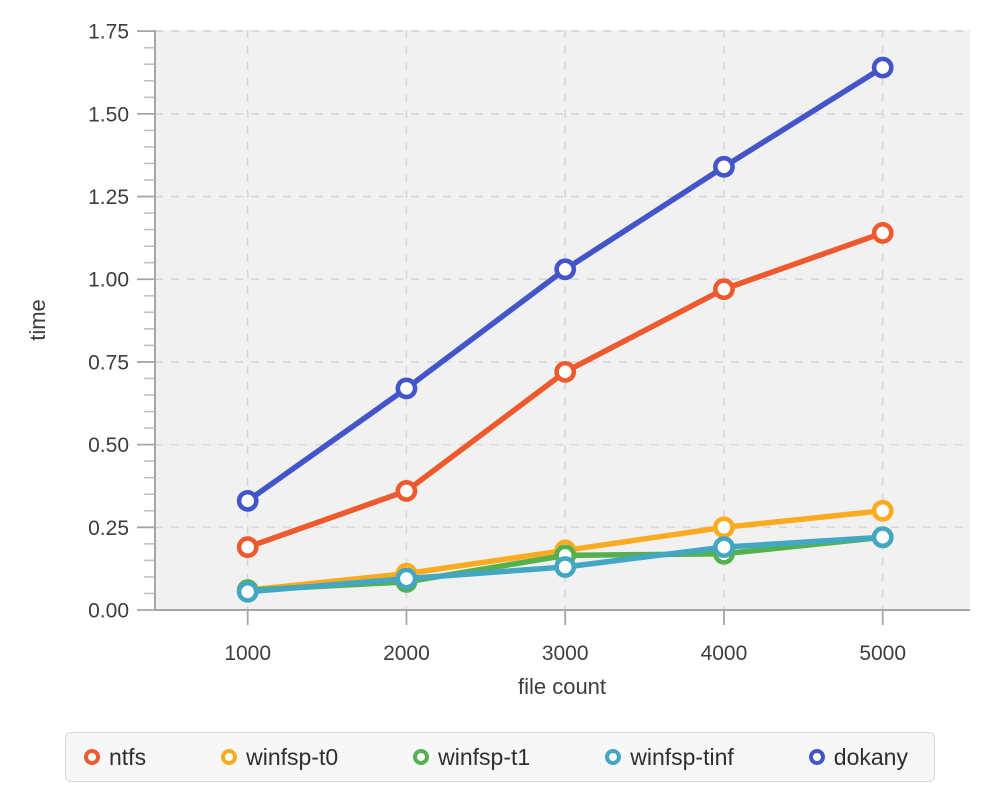  What do you see at coordinates (108, 362) in the screenshot?
I see `y-tick-label: 0.75` at bounding box center [108, 362].